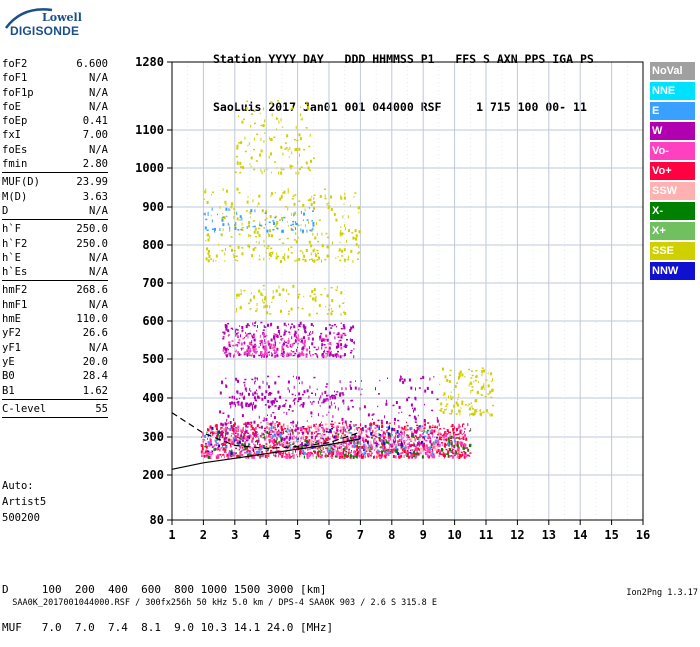 The height and width of the screenshot is (647, 700). What do you see at coordinates (8, 390) in the screenshot?
I see `param-name: B1` at bounding box center [8, 390].